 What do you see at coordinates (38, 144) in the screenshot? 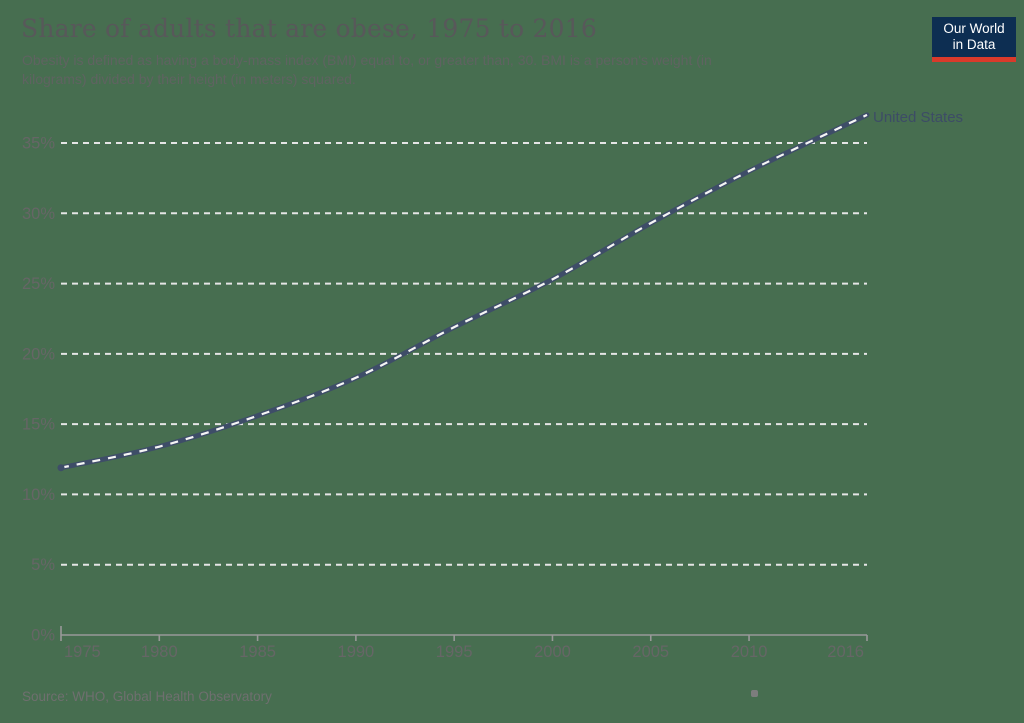
I see `y-tick-label: 35%` at bounding box center [38, 144].